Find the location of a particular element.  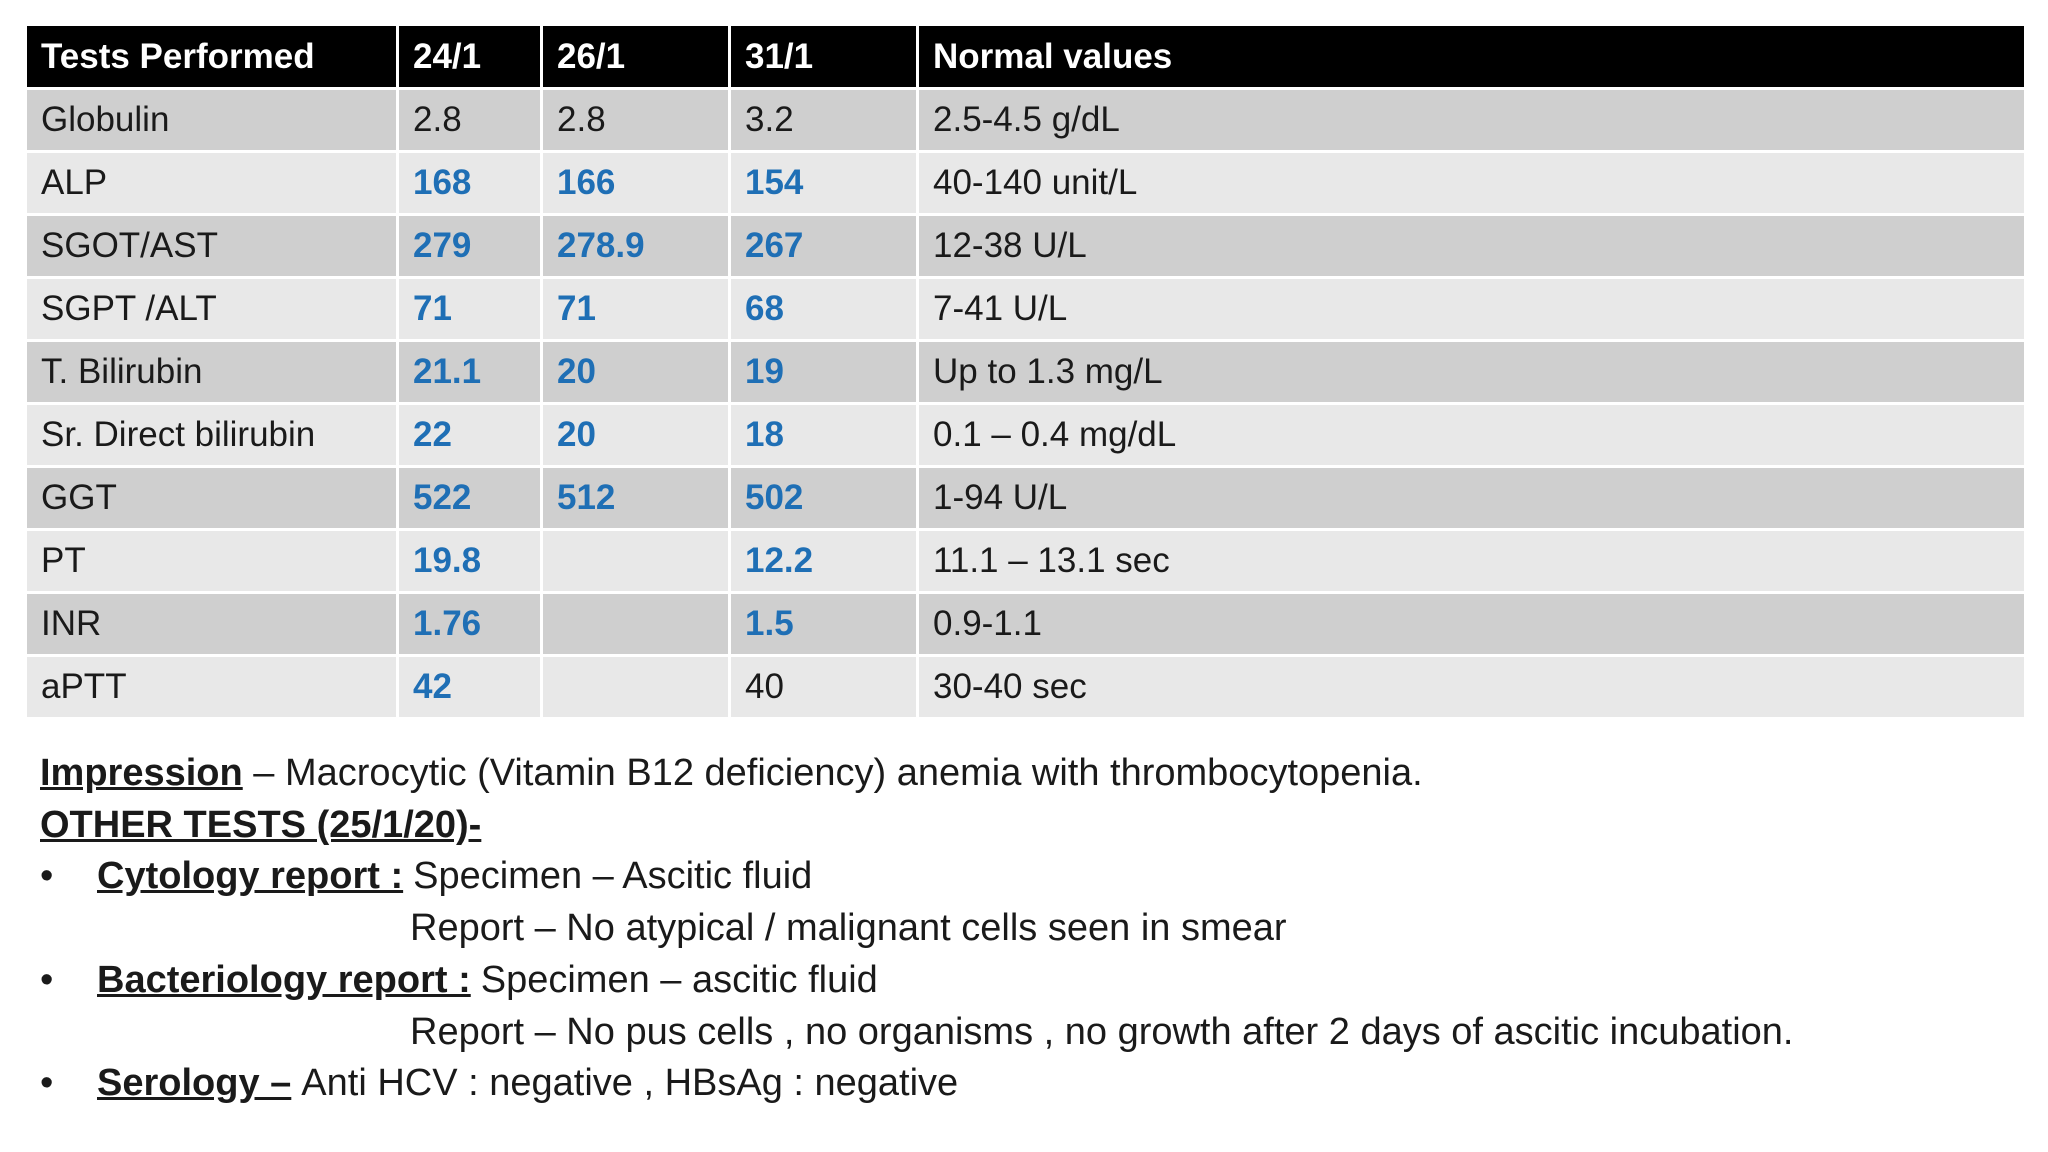

header-cell: 24/1 is located at coordinates (469, 56).